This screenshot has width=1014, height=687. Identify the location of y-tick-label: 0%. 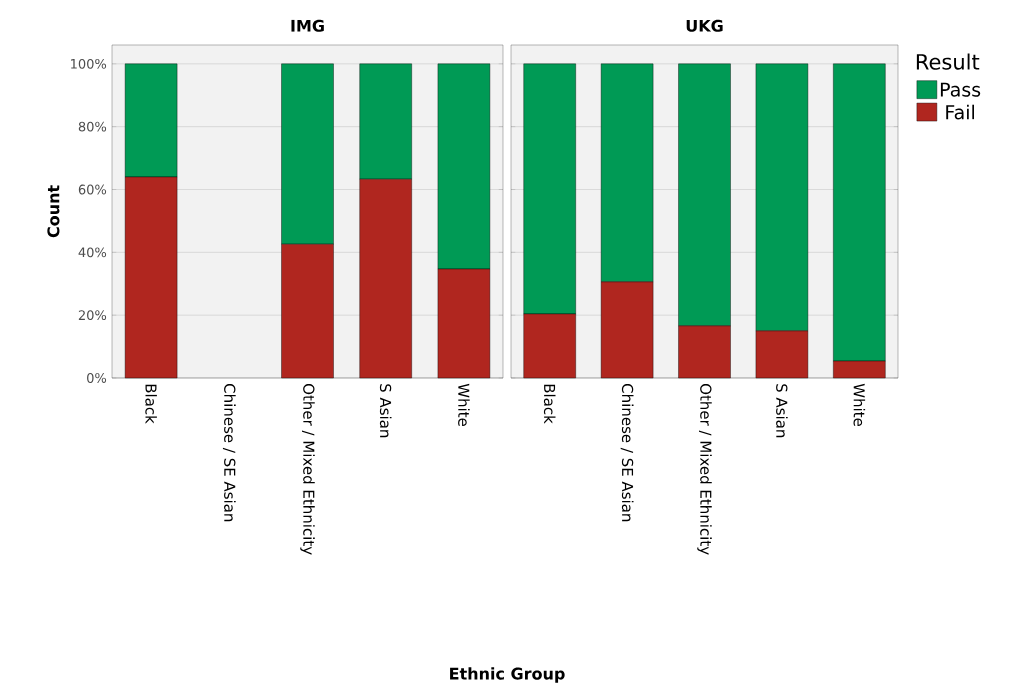
(97, 378).